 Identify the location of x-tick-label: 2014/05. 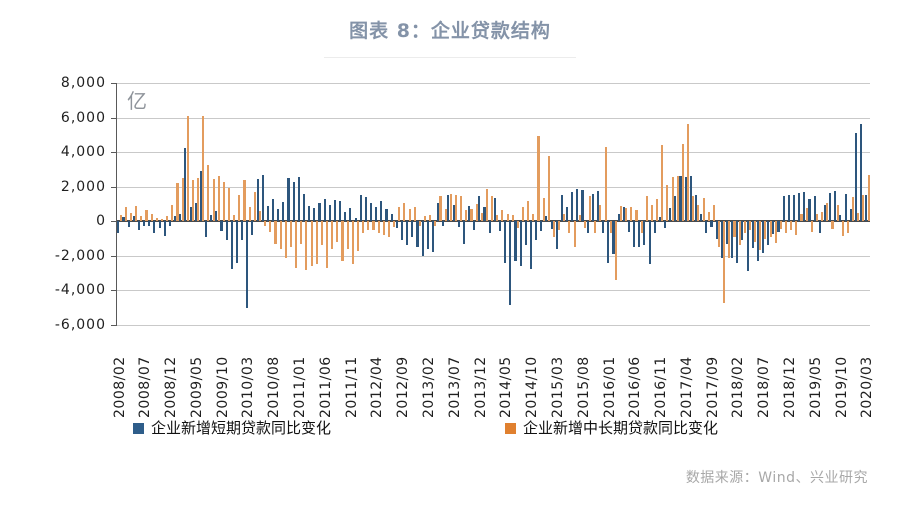
(506, 387).